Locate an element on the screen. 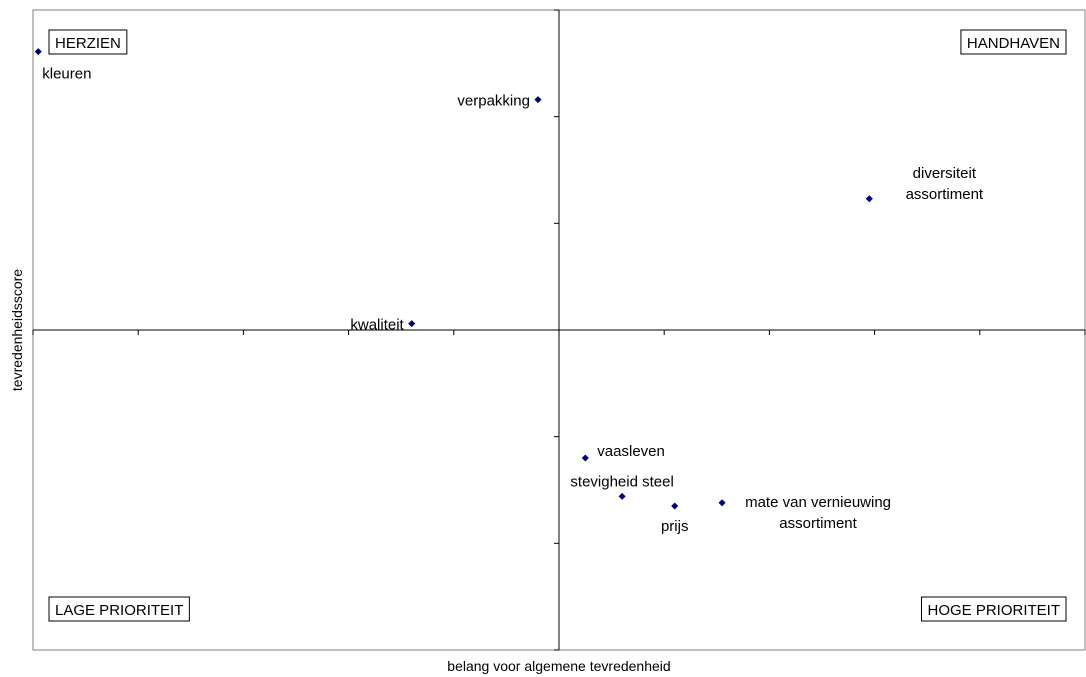 The width and height of the screenshot is (1086, 677). svg-text: HANDHAVEN is located at coordinates (1013, 43).